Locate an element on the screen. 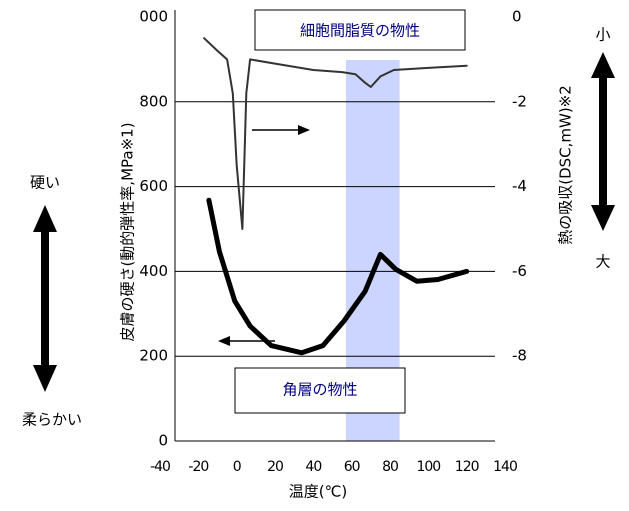 The width and height of the screenshot is (629, 511). series-line is located at coordinates (338, 276).